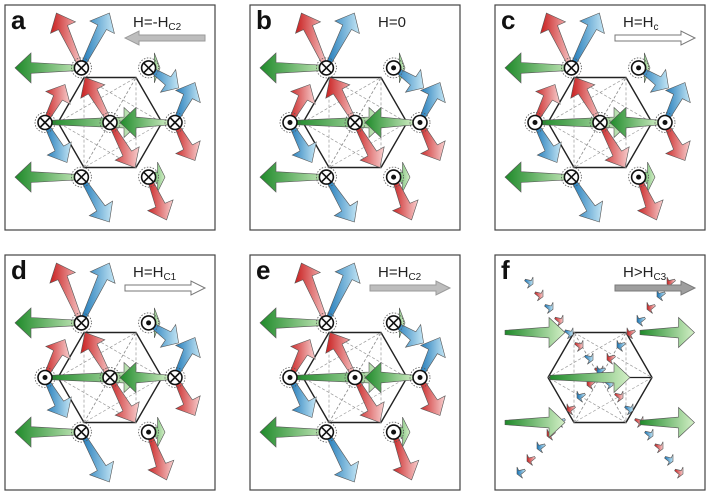 The height and width of the screenshot is (494, 713). Describe the element at coordinates (174, 27) in the screenshot. I see `field-label-sub: C2` at that location.